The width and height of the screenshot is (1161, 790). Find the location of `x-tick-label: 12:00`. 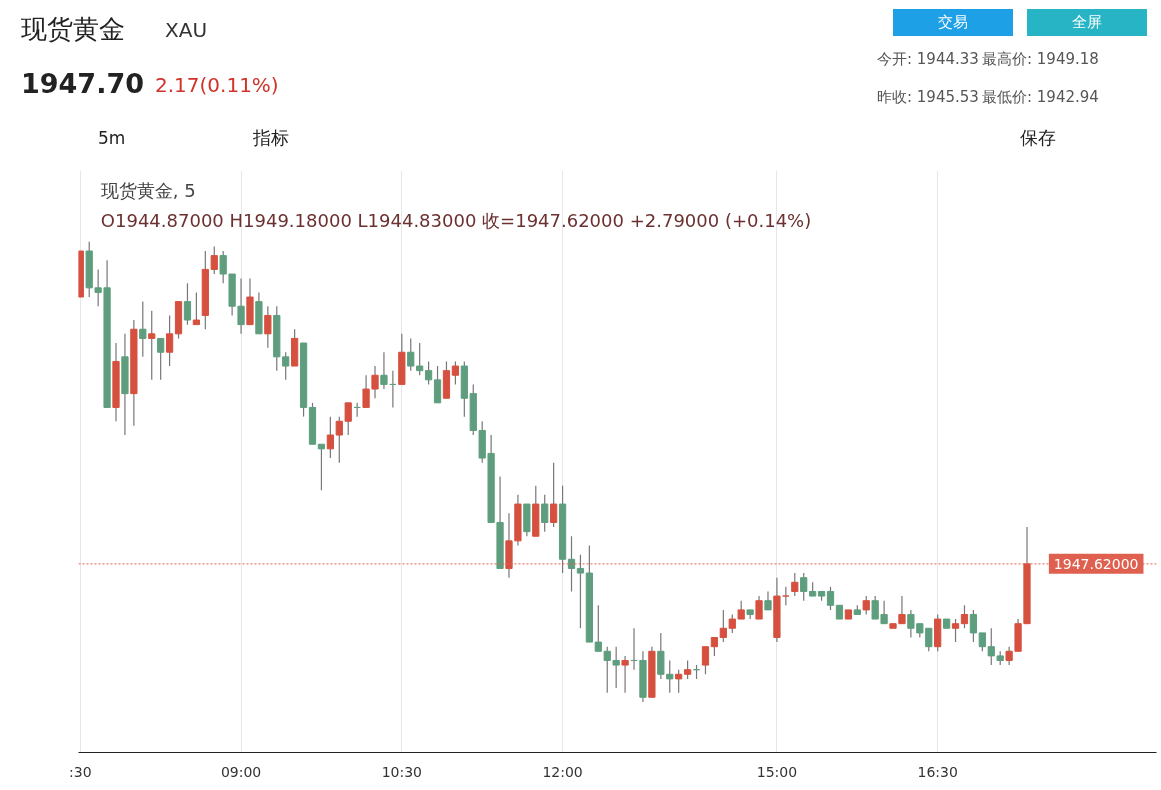

x-tick-label: 12:00 is located at coordinates (562, 771).